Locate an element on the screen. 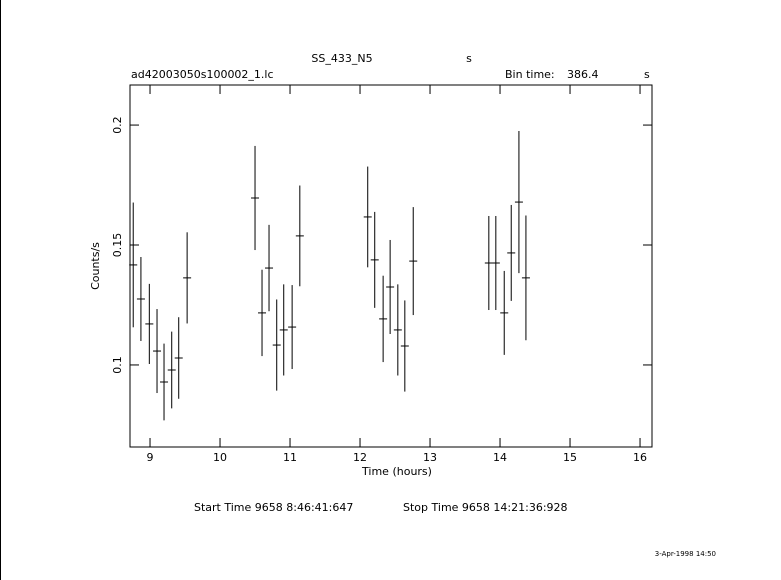 This screenshot has width=781, height=580. chart-title: SS_433_N5 is located at coordinates (341, 58).